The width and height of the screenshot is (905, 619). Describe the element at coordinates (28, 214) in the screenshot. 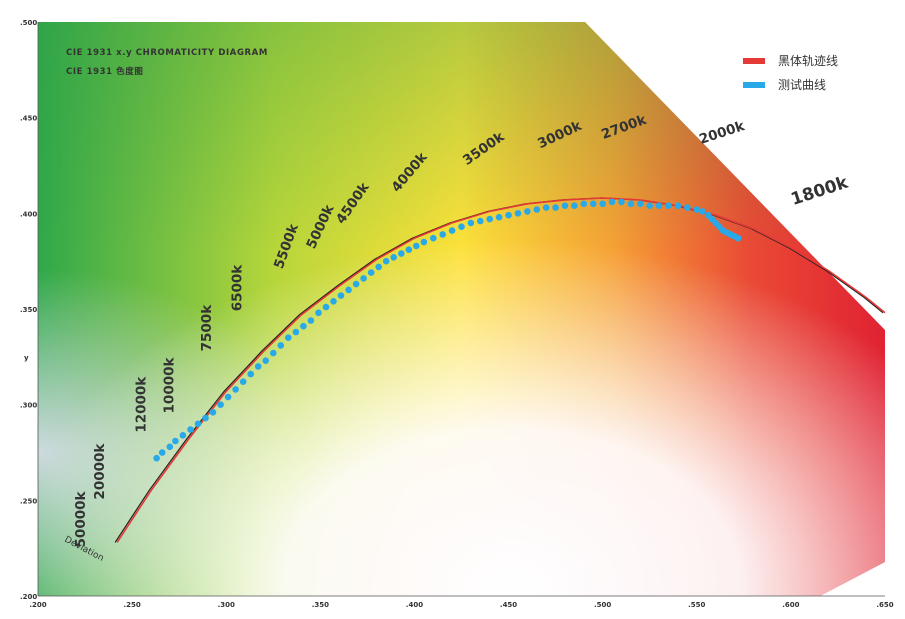

I see `y-tick-label: .400` at that location.